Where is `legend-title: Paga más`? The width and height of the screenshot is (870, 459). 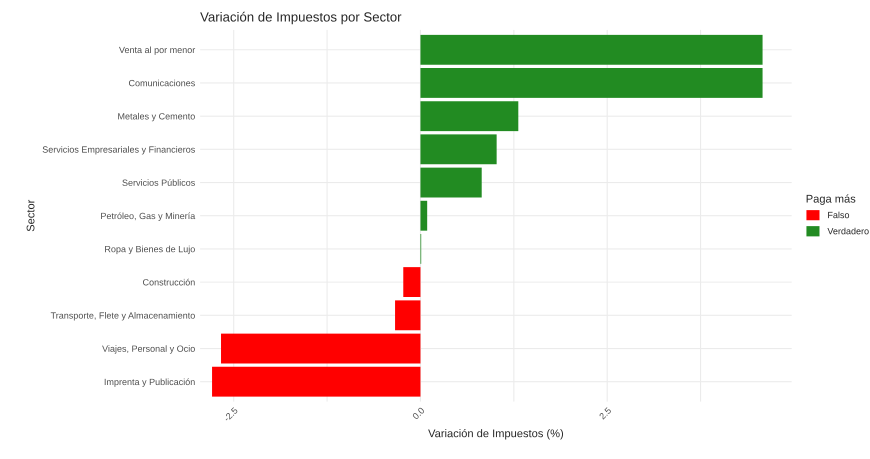
legend-title: Paga más is located at coordinates (831, 199).